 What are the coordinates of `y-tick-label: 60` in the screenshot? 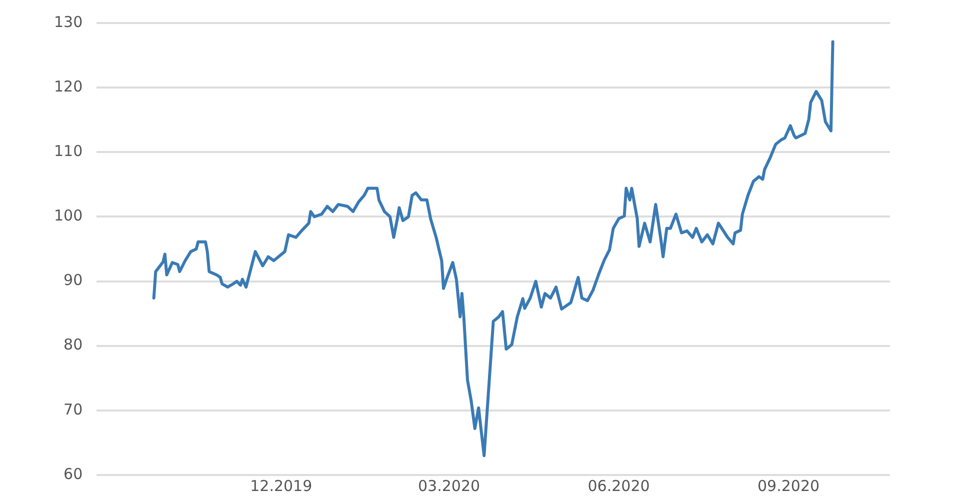 It's located at (73, 473).